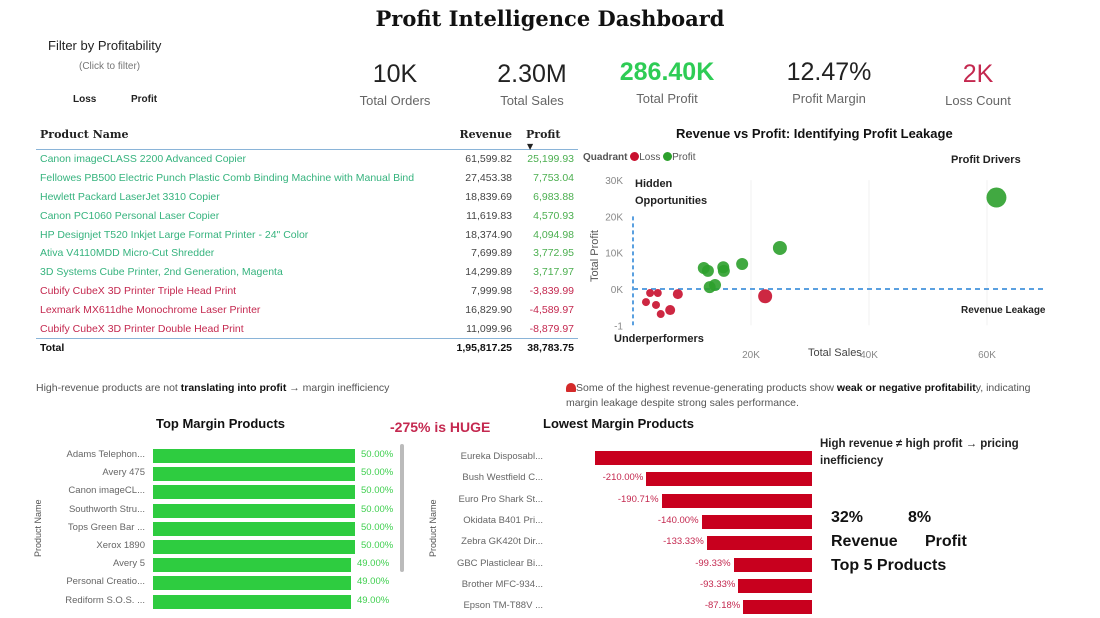 This screenshot has height=618, width=1100. I want to click on bar-row: GBC Plasticlear Bi... -99.33%, so click(550, 565).